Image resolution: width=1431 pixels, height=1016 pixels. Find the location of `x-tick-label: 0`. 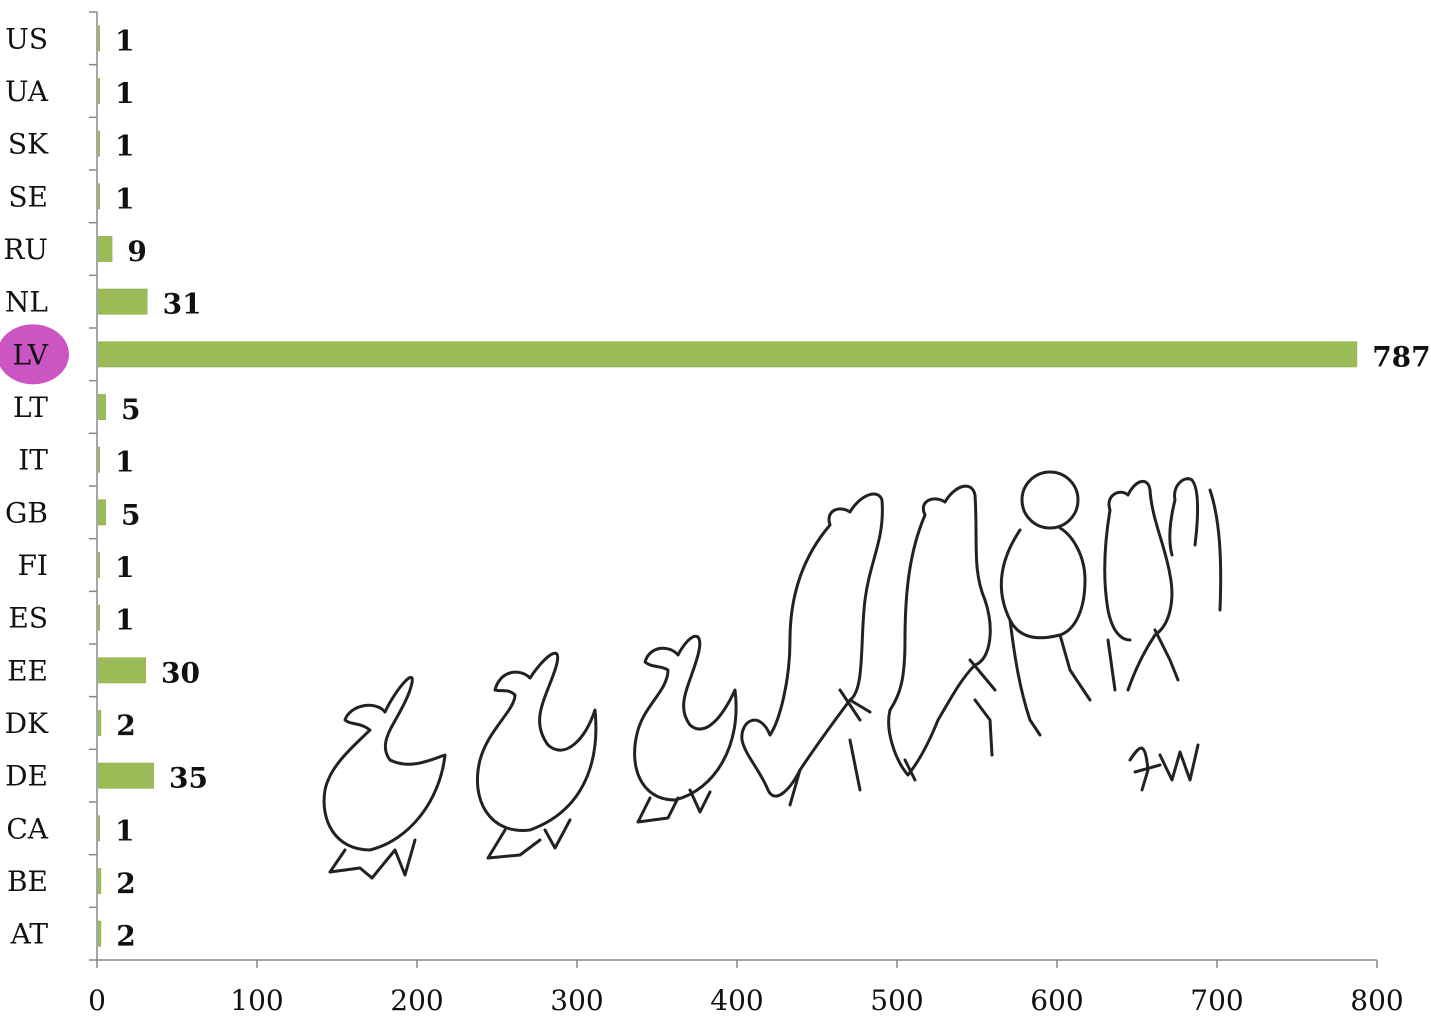

x-tick-label: 0 is located at coordinates (97, 1000).